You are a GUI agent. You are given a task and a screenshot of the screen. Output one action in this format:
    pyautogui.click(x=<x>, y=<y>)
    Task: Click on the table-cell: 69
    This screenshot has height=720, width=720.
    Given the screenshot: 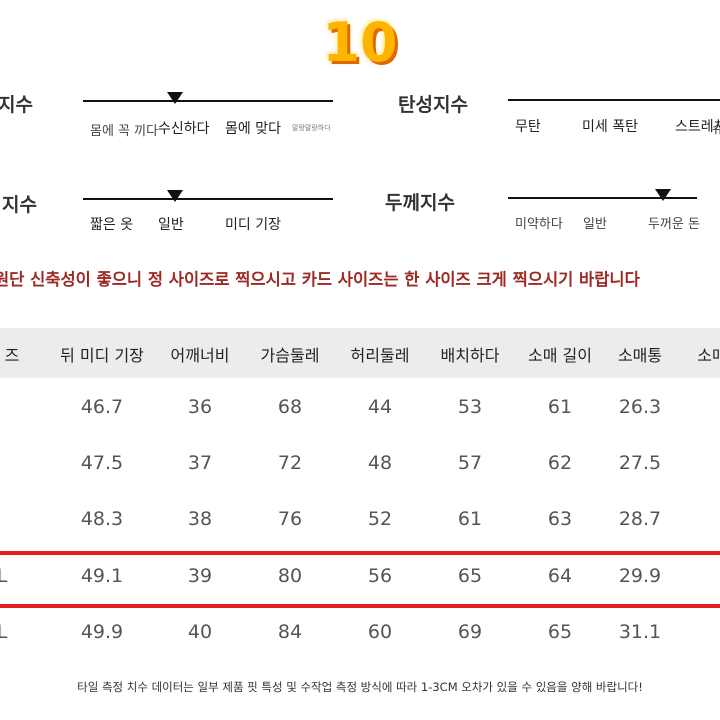 What is the action you would take?
    pyautogui.click(x=470, y=632)
    